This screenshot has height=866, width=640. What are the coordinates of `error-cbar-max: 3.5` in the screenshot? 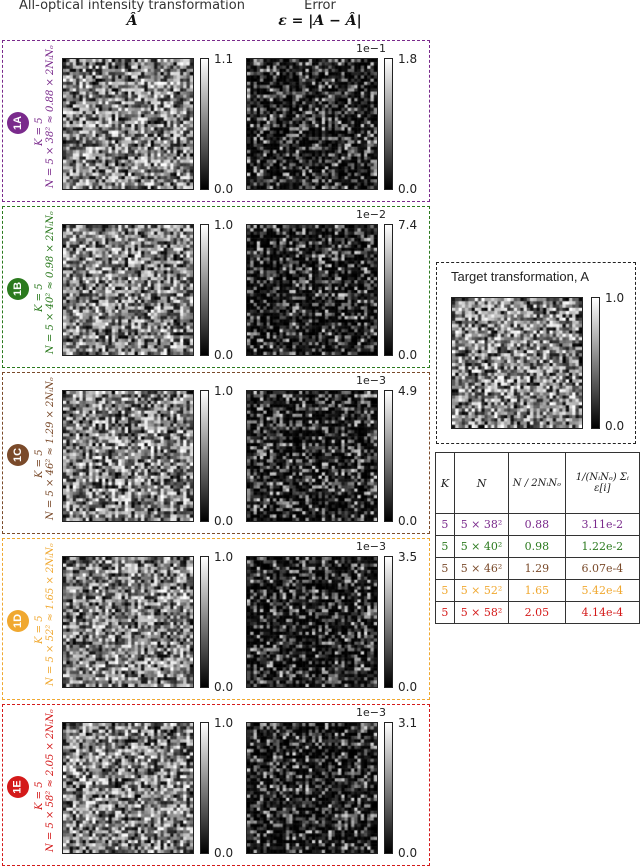 It's located at (408, 557).